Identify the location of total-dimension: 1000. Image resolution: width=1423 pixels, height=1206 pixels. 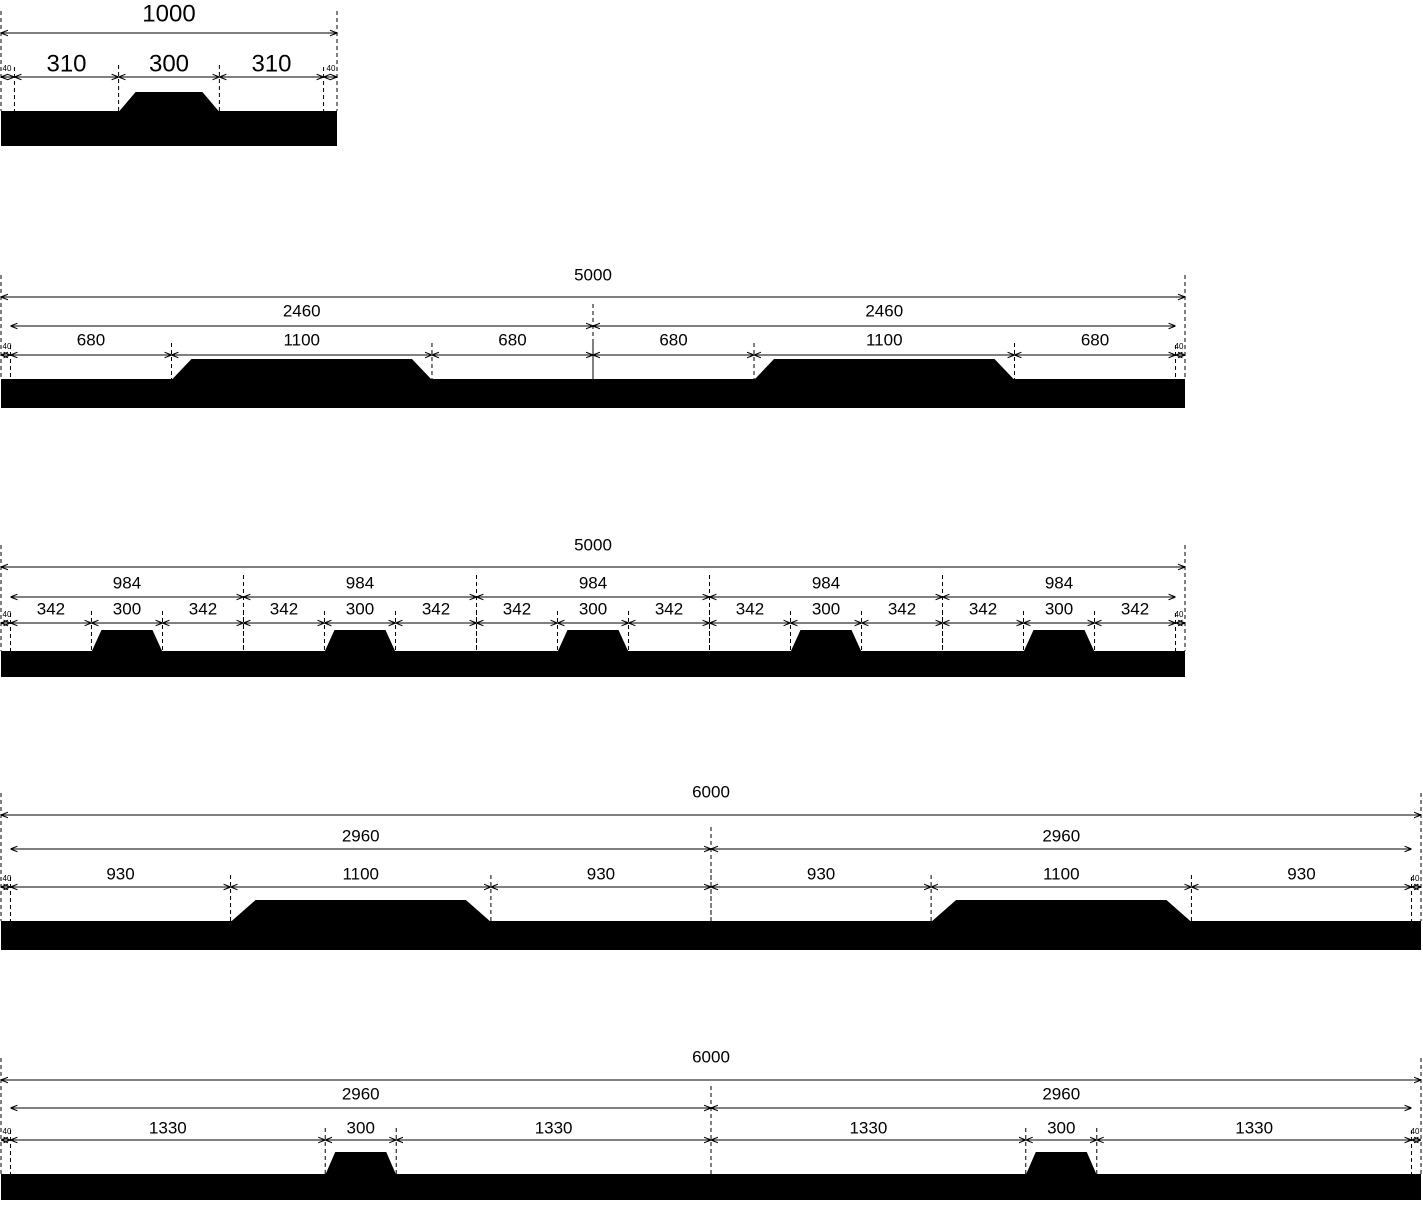
(168, 13).